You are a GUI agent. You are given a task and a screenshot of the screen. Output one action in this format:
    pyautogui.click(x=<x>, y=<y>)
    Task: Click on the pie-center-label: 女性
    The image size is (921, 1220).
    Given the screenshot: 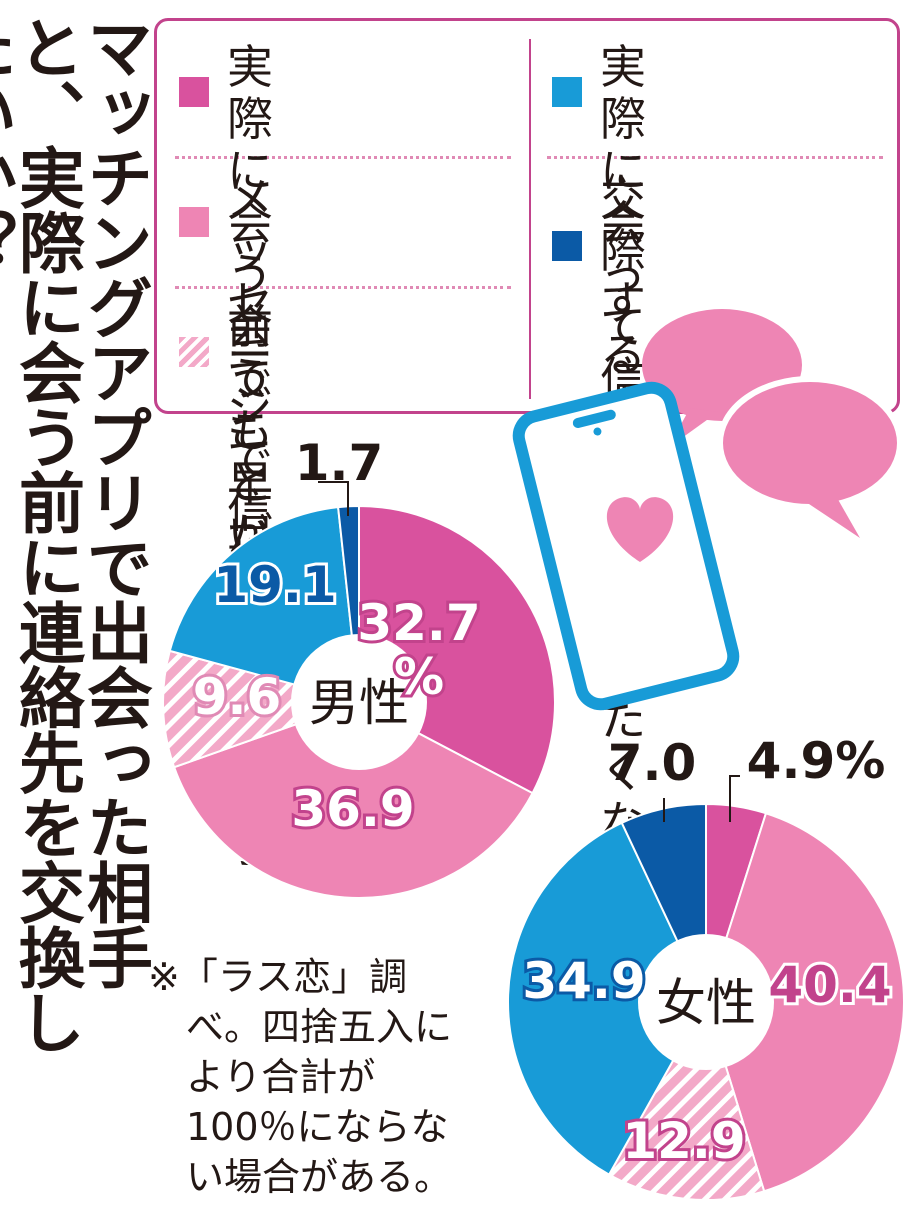 What is the action you would take?
    pyautogui.click(x=706, y=1003)
    